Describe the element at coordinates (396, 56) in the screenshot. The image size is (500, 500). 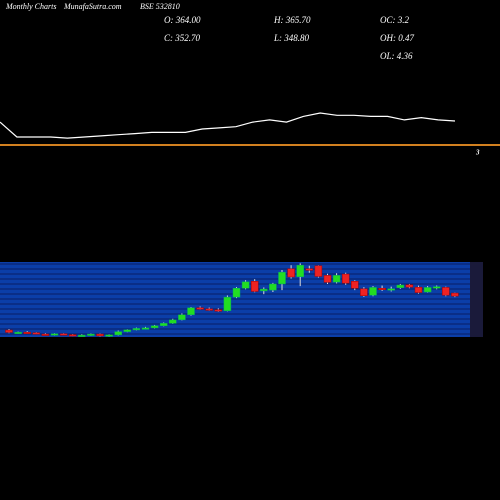
I see `ol-stat: OL: 4.36` at that location.